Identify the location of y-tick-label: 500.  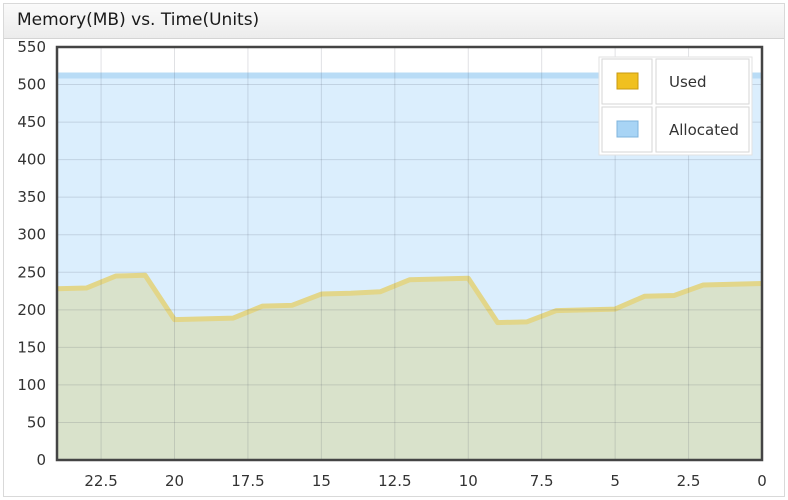
(31, 85).